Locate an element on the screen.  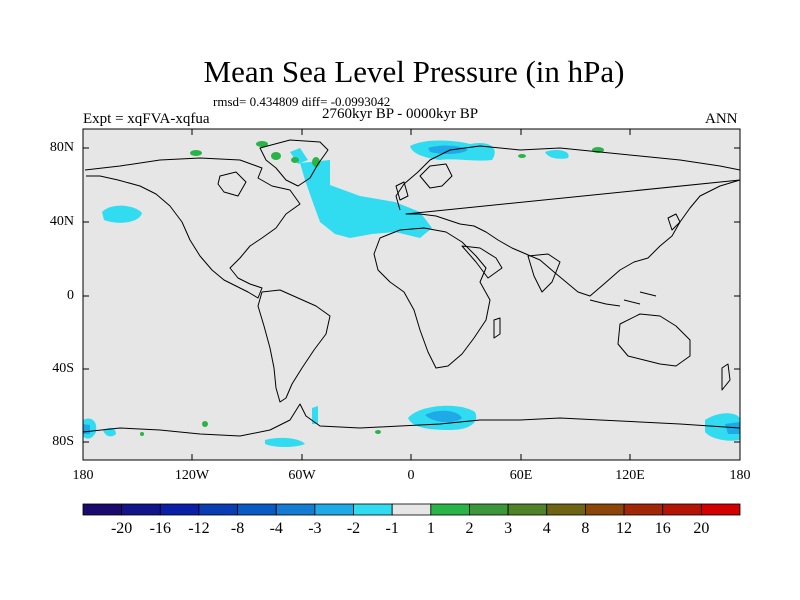
coast-new-zealand is located at coordinates (726, 377).